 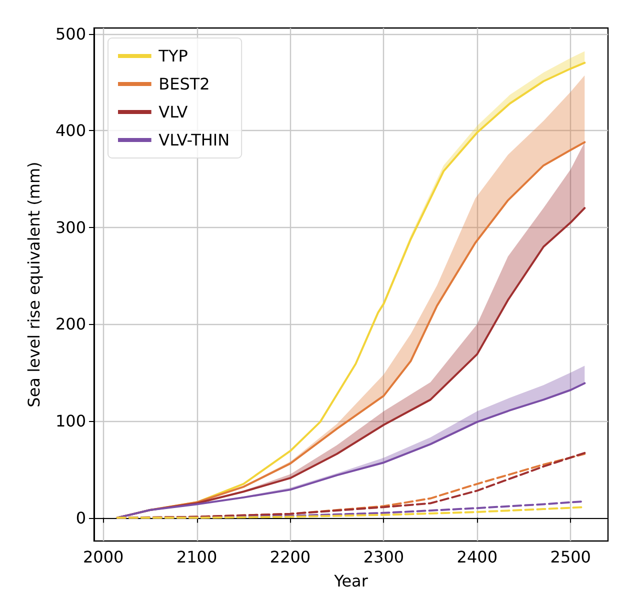 What do you see at coordinates (194, 140) in the screenshot?
I see `legend-label: VLV-THIN` at bounding box center [194, 140].